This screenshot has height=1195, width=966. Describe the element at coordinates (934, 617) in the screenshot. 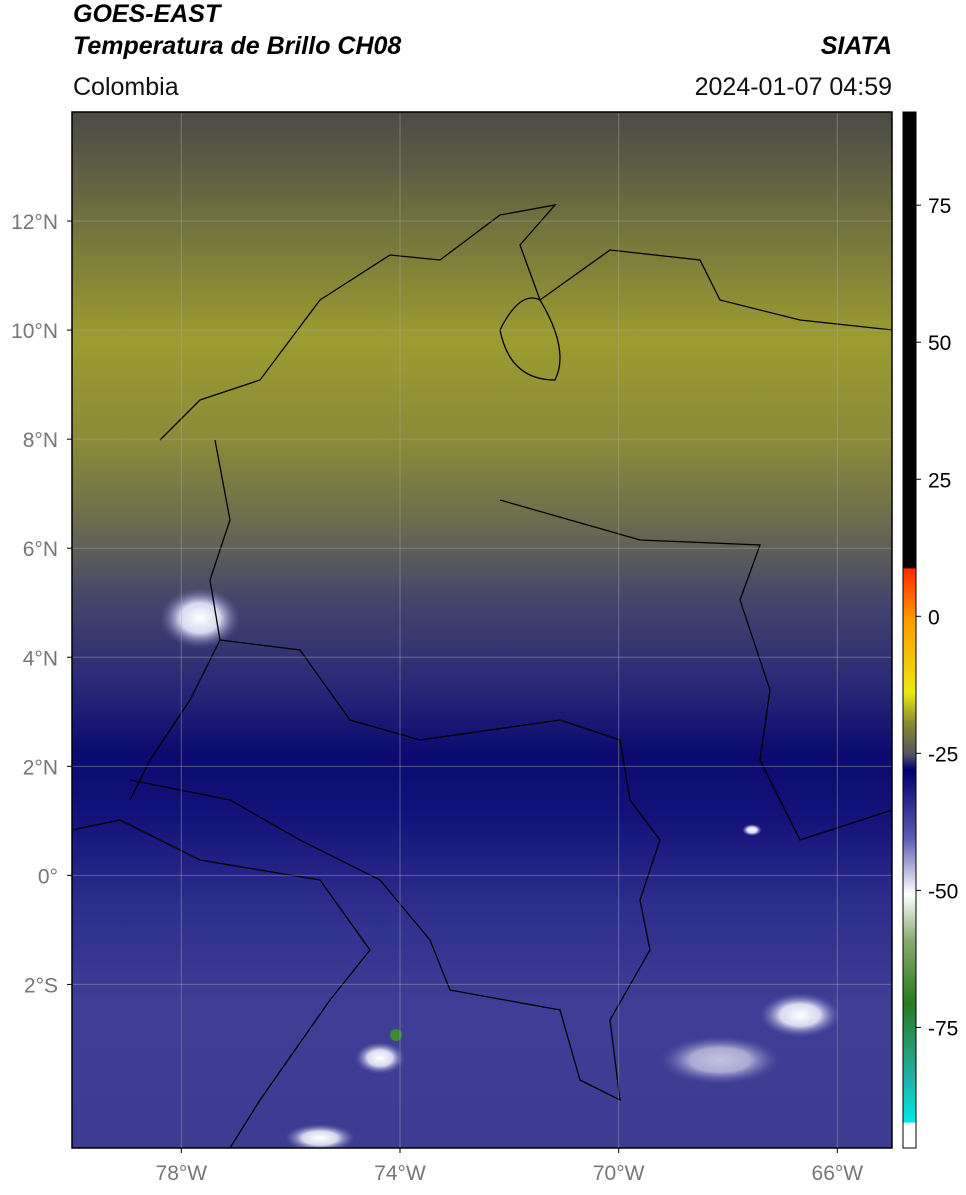

I see `colorbar-tick-label: 0` at that location.